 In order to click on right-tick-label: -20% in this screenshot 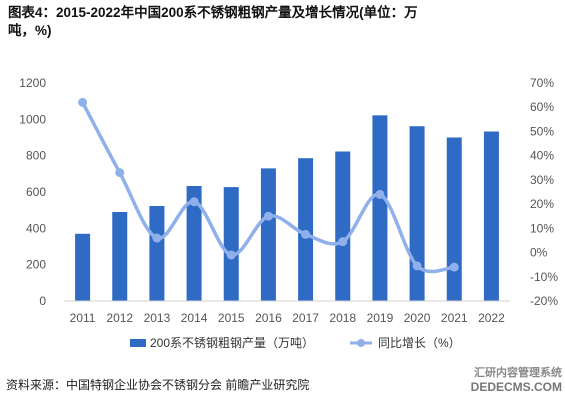, I will do `click(544, 301)`.